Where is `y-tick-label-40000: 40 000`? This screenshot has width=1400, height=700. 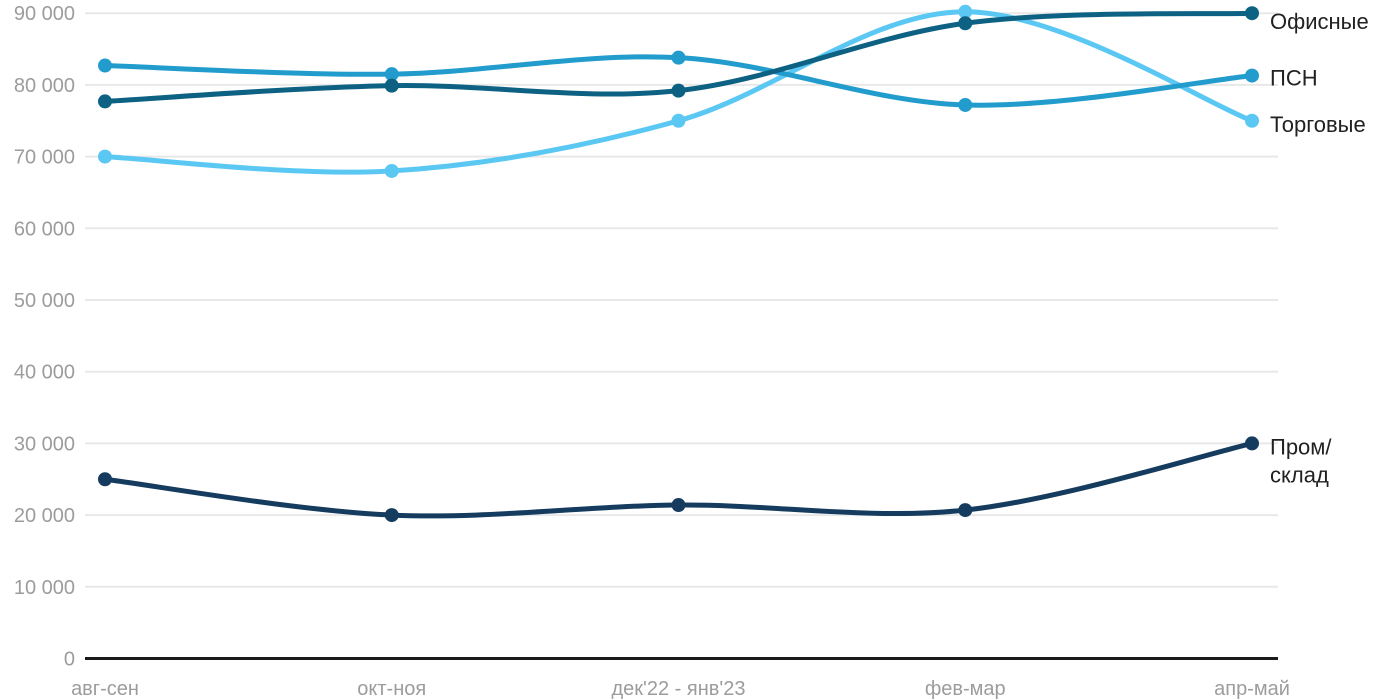 y-tick-label-40000: 40 000 is located at coordinates (44, 373).